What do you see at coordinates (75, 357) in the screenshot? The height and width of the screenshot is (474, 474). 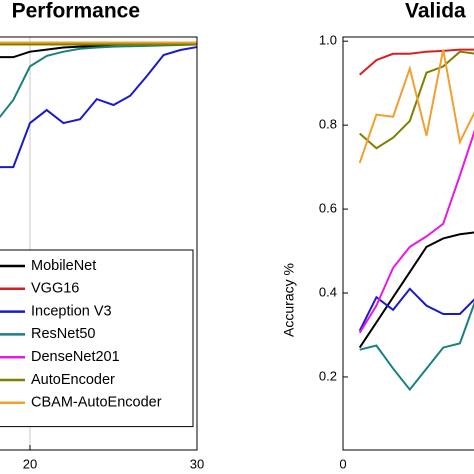 I see `legend-label: DenseNet201` at bounding box center [75, 357].